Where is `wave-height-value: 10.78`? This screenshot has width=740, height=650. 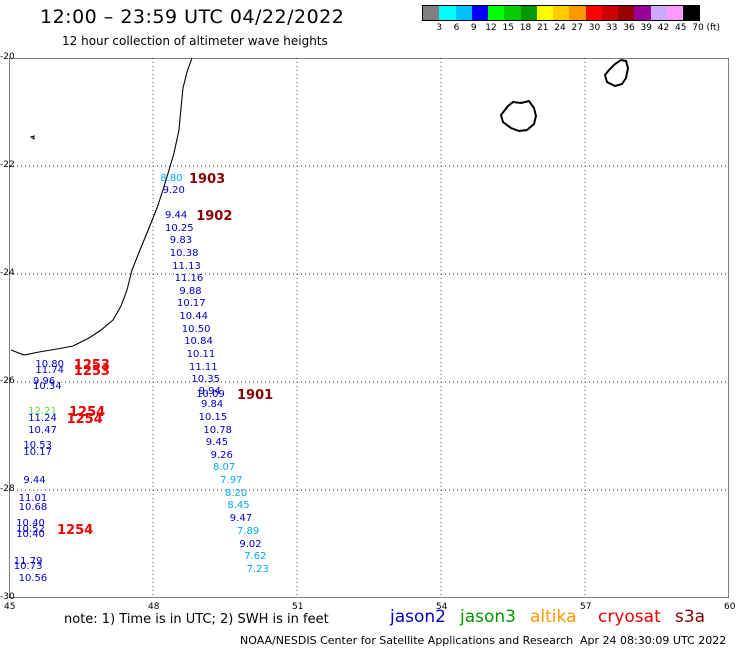 wave-height-value: 10.78 is located at coordinates (218, 430).